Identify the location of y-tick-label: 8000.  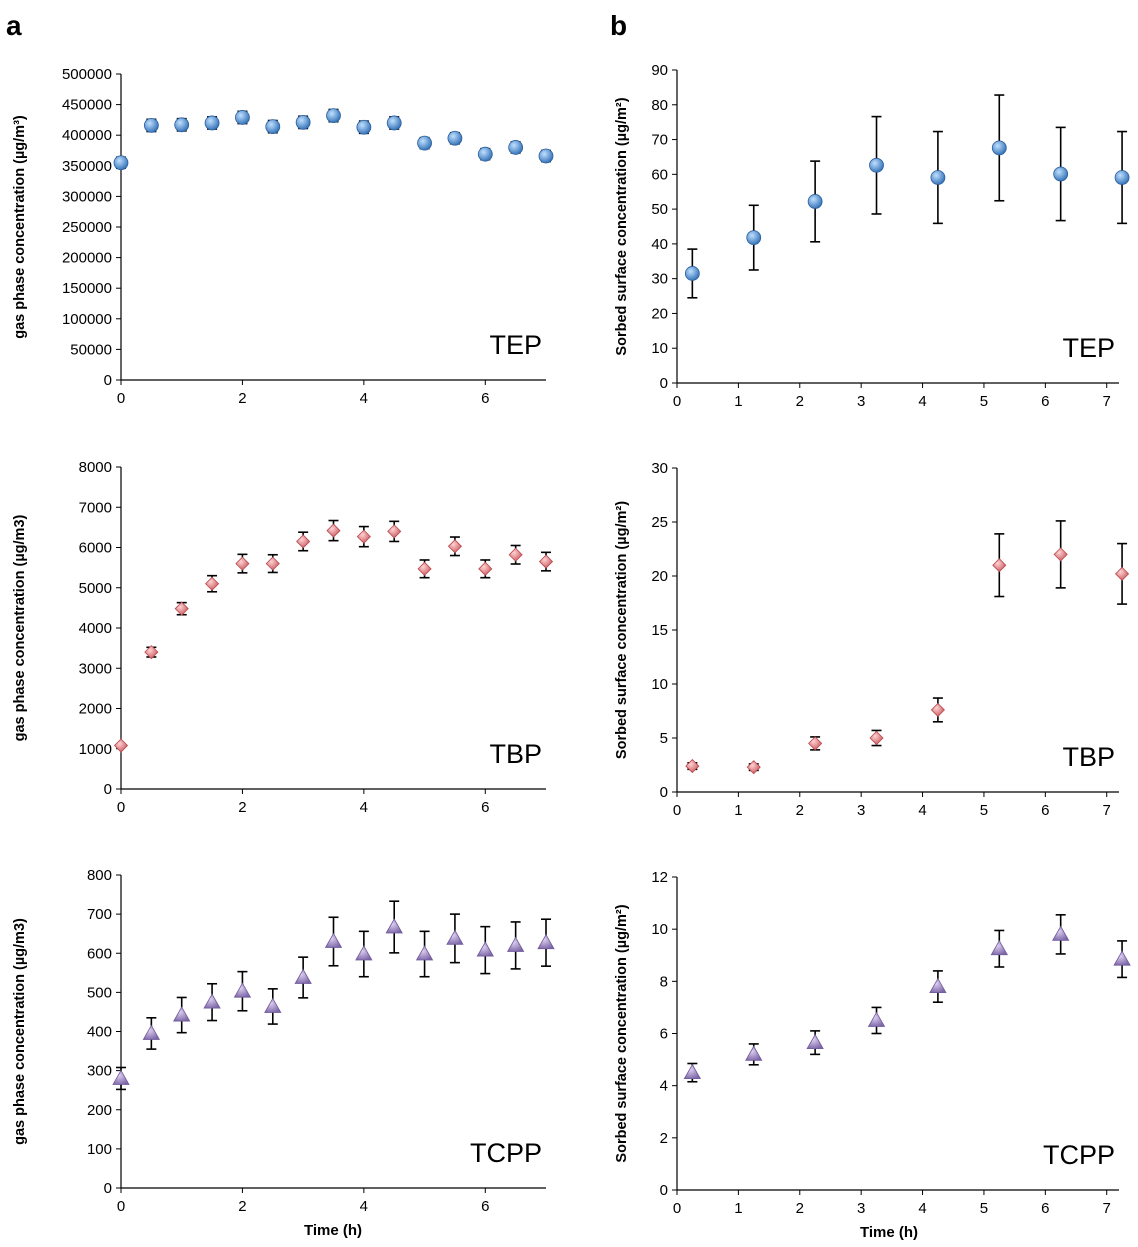
(95, 467).